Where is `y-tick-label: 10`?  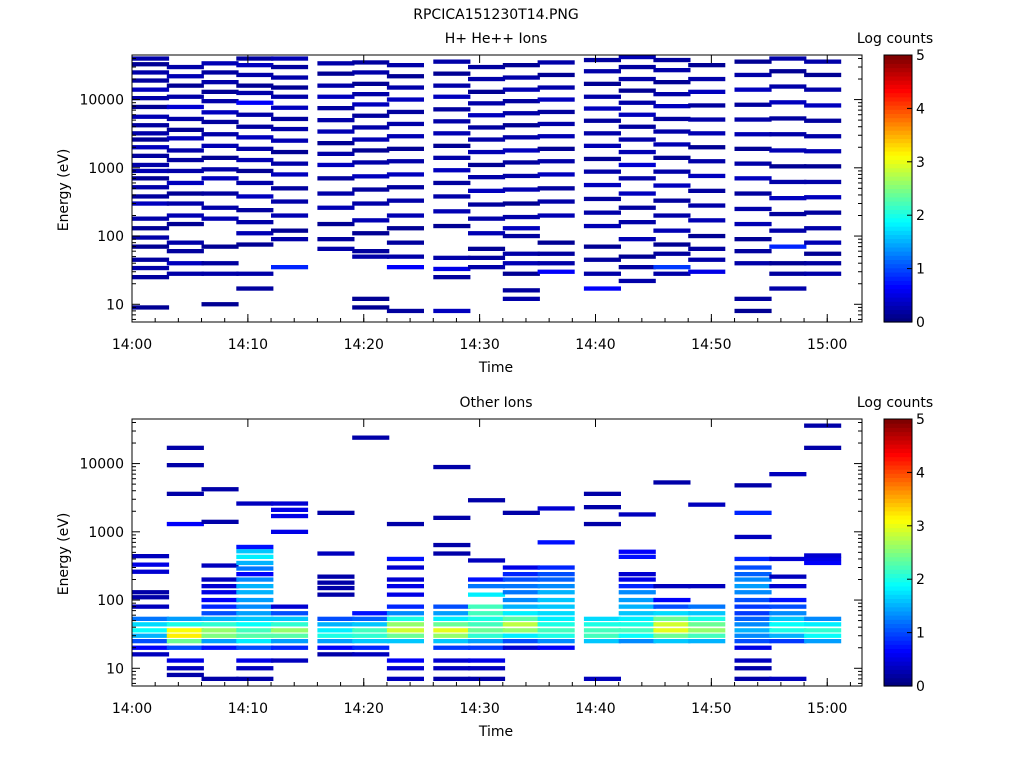
y-tick-label: 10 is located at coordinates (115, 669).